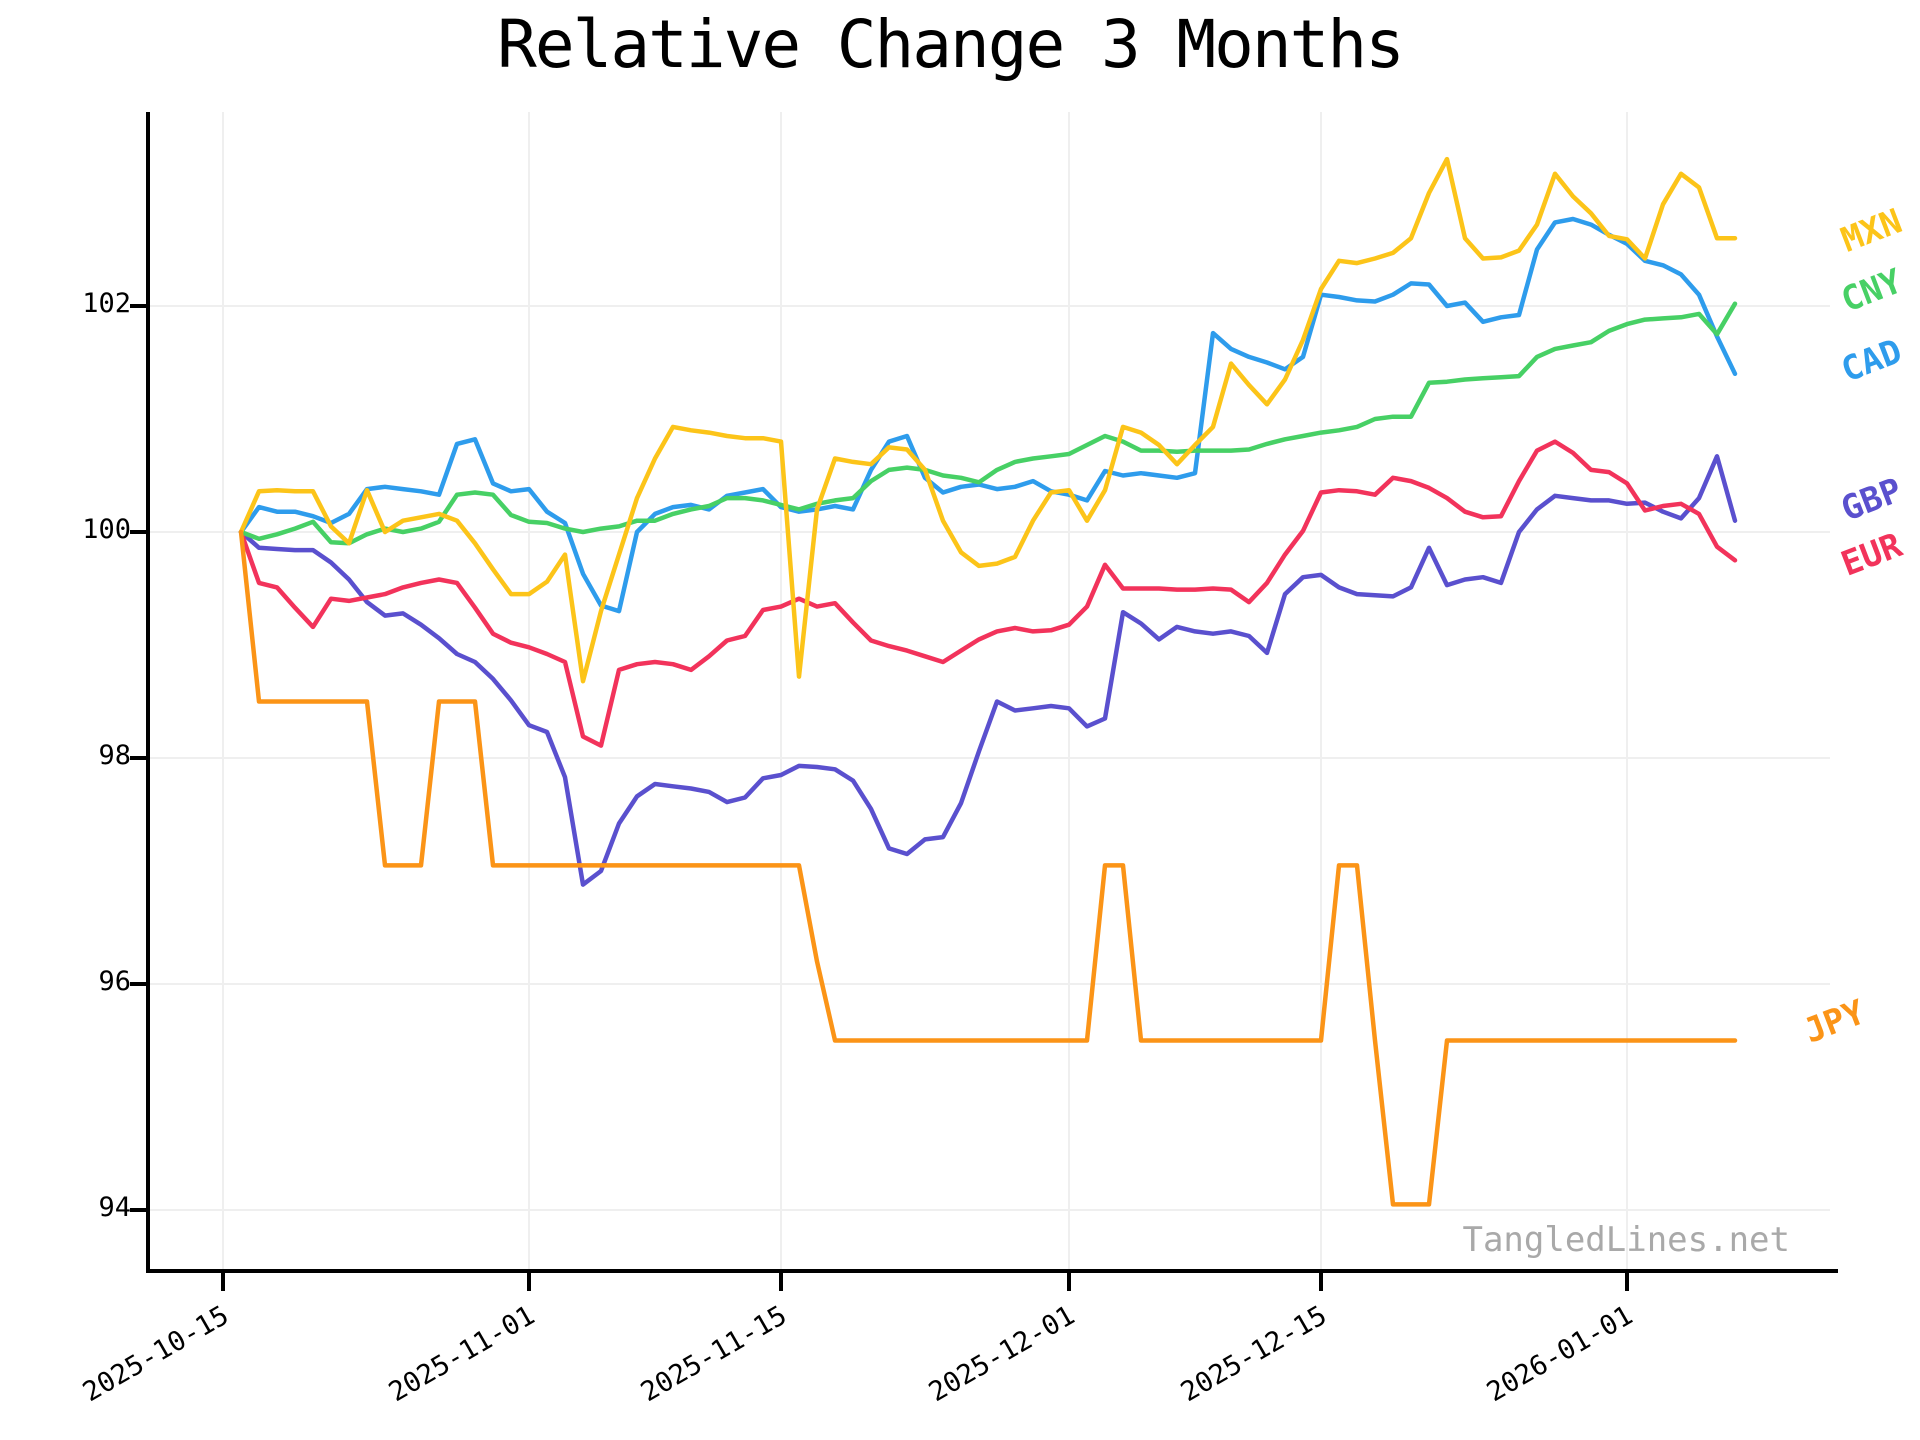  I want to click on y-tick-label-102: 102, so click(106, 303).